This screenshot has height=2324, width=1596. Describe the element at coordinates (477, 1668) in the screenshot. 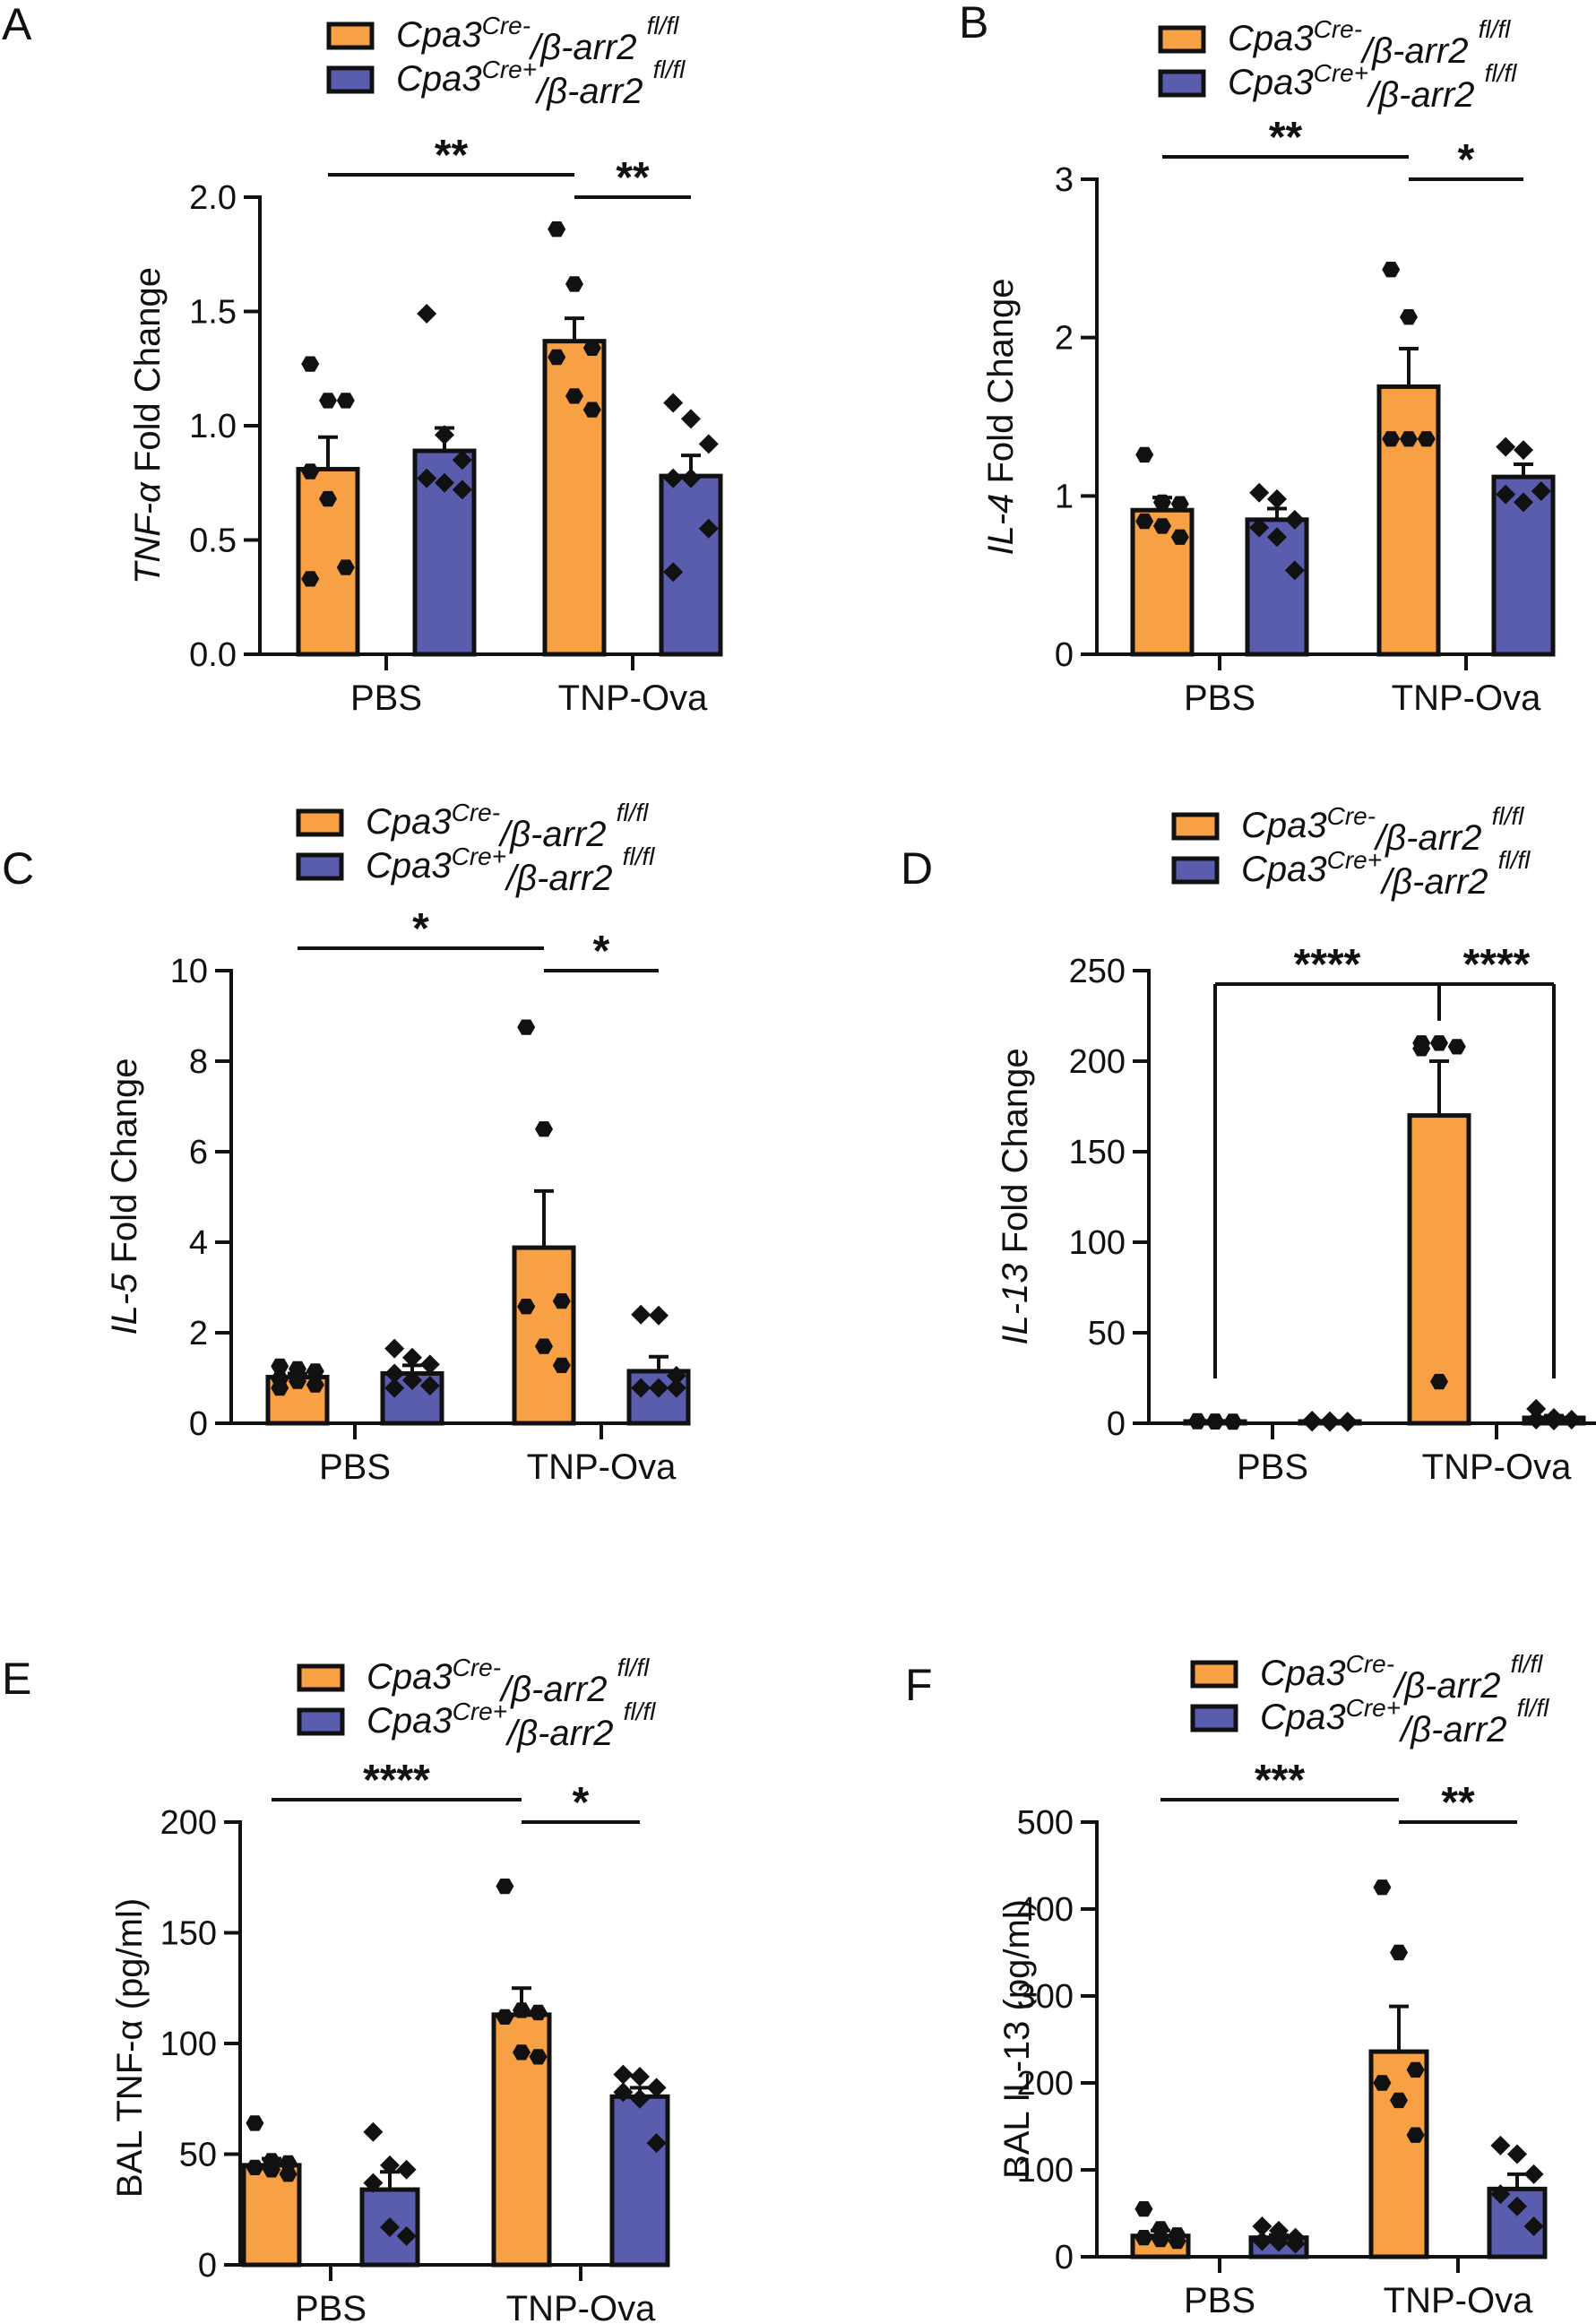

I see `panel-e-legend-text-part: Cre-` at that location.